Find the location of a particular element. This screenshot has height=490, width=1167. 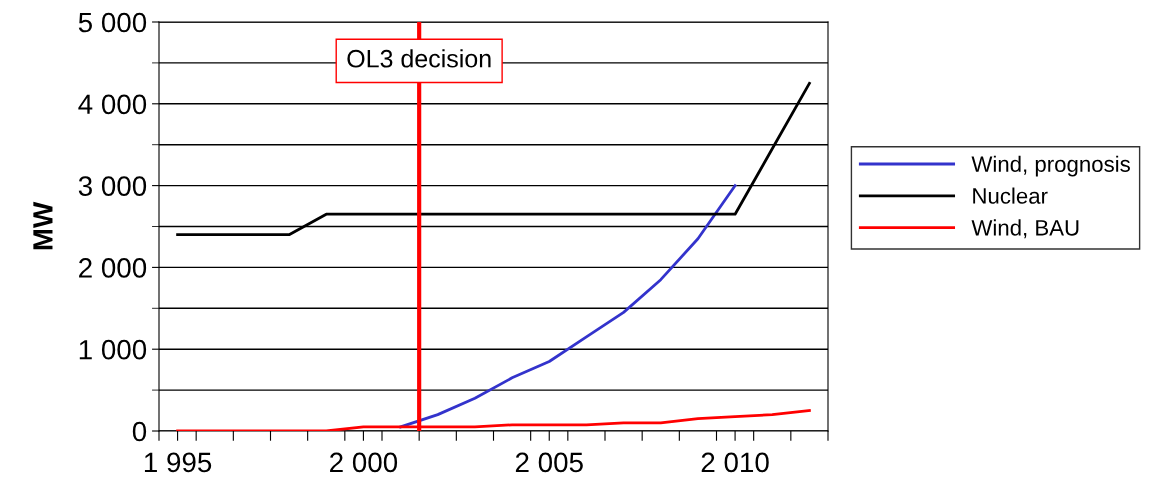

y-tick-label: 2 000 is located at coordinates (113, 268).